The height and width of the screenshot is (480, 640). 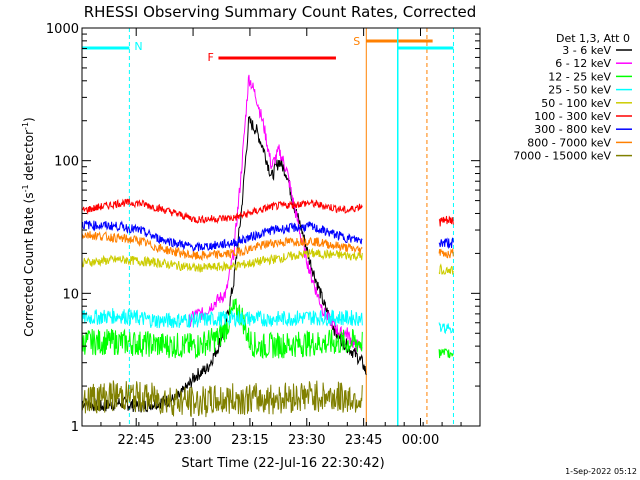 What do you see at coordinates (62, 29) in the screenshot?
I see `y-tick-label: 1000` at bounding box center [62, 29].